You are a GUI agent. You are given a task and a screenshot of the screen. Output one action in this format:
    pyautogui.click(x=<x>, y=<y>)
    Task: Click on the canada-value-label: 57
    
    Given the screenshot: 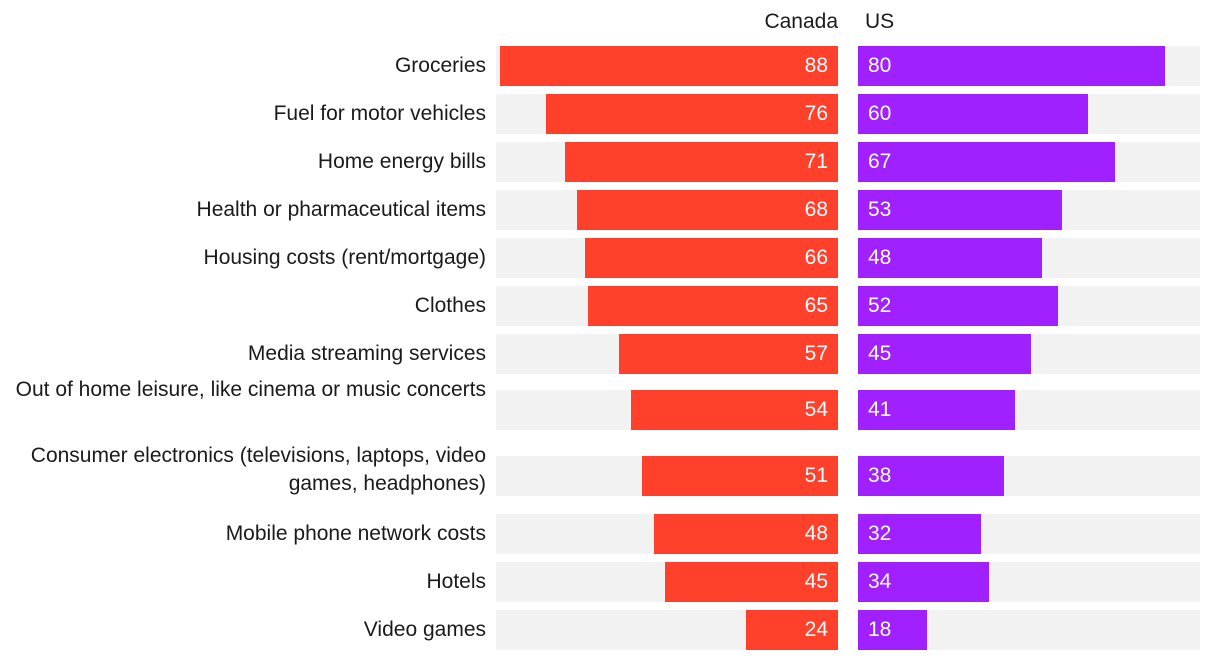 What is the action you would take?
    pyautogui.click(x=816, y=353)
    